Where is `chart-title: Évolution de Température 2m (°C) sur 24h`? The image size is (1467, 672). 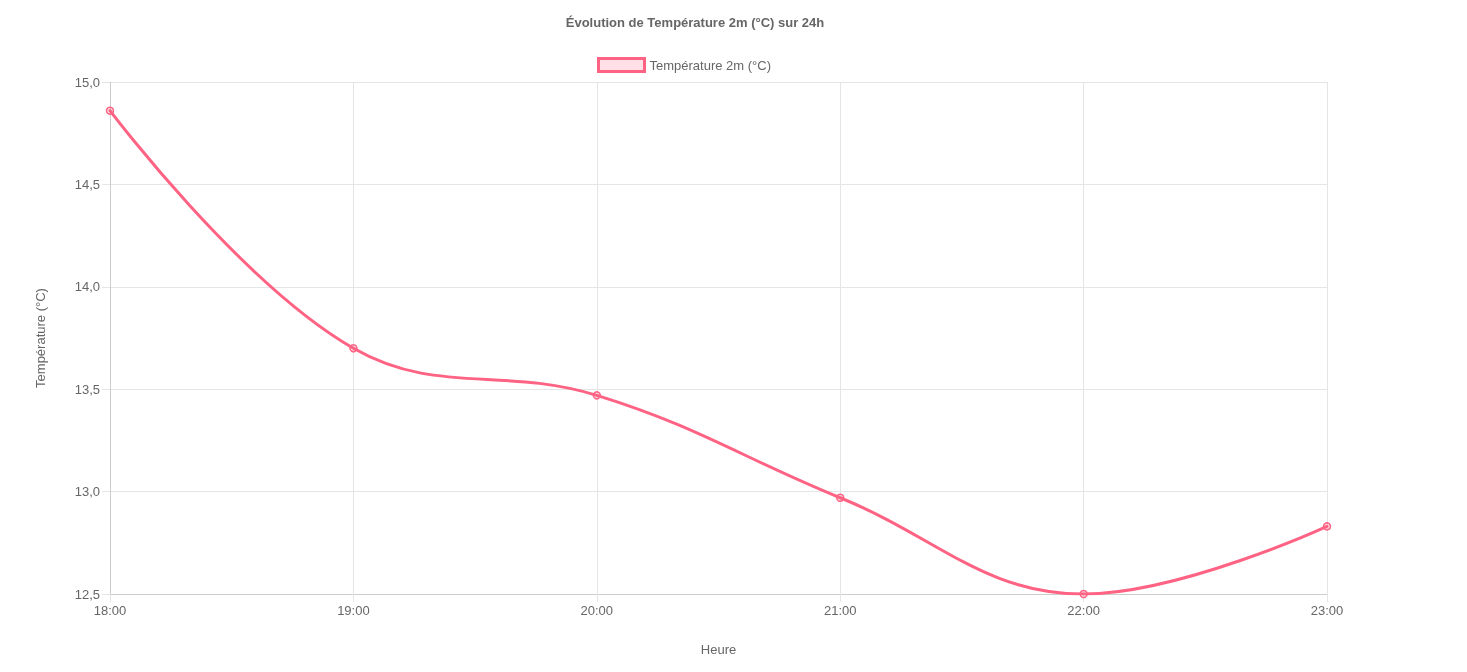 chart-title: Évolution de Température 2m (°C) sur 24h is located at coordinates (695, 22).